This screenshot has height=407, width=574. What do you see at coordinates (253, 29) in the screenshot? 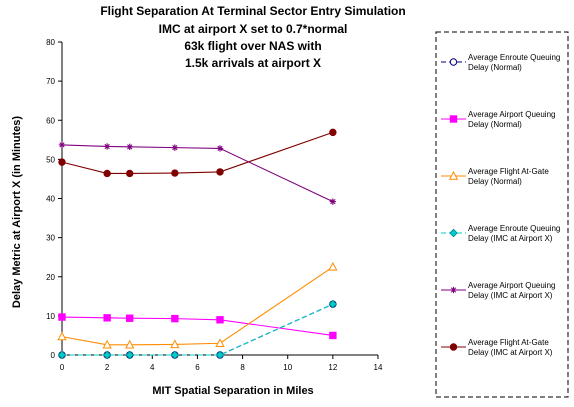
I see `title-line-2: IMC at airport X set to 0.7*normal` at bounding box center [253, 29].